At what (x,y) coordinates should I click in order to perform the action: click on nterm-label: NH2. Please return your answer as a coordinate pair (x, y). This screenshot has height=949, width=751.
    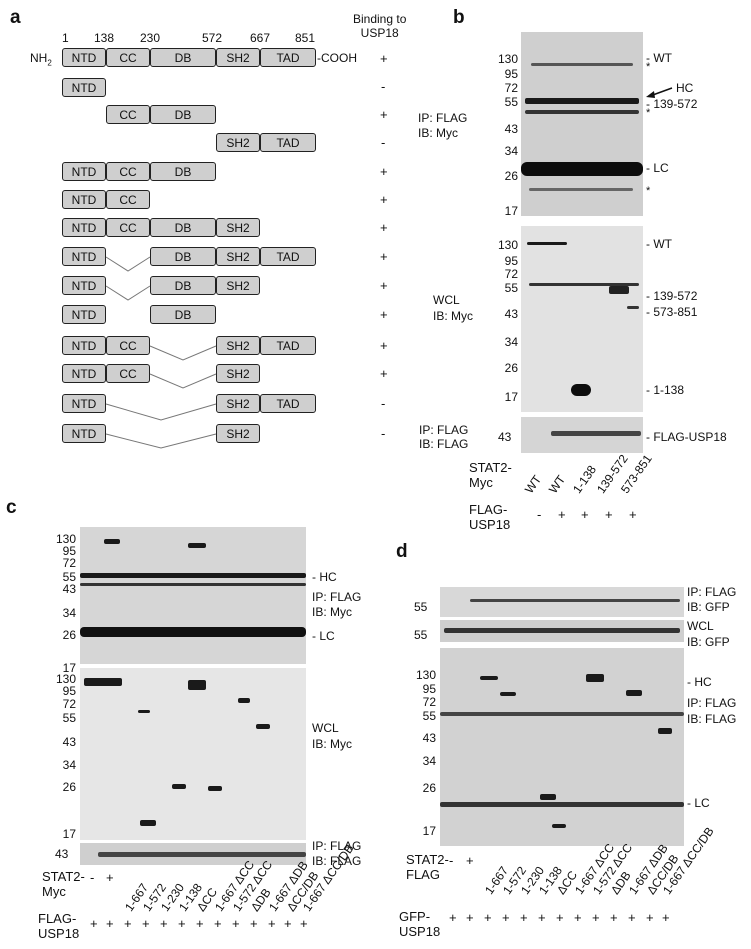
    Looking at the image, I should click on (41, 59).